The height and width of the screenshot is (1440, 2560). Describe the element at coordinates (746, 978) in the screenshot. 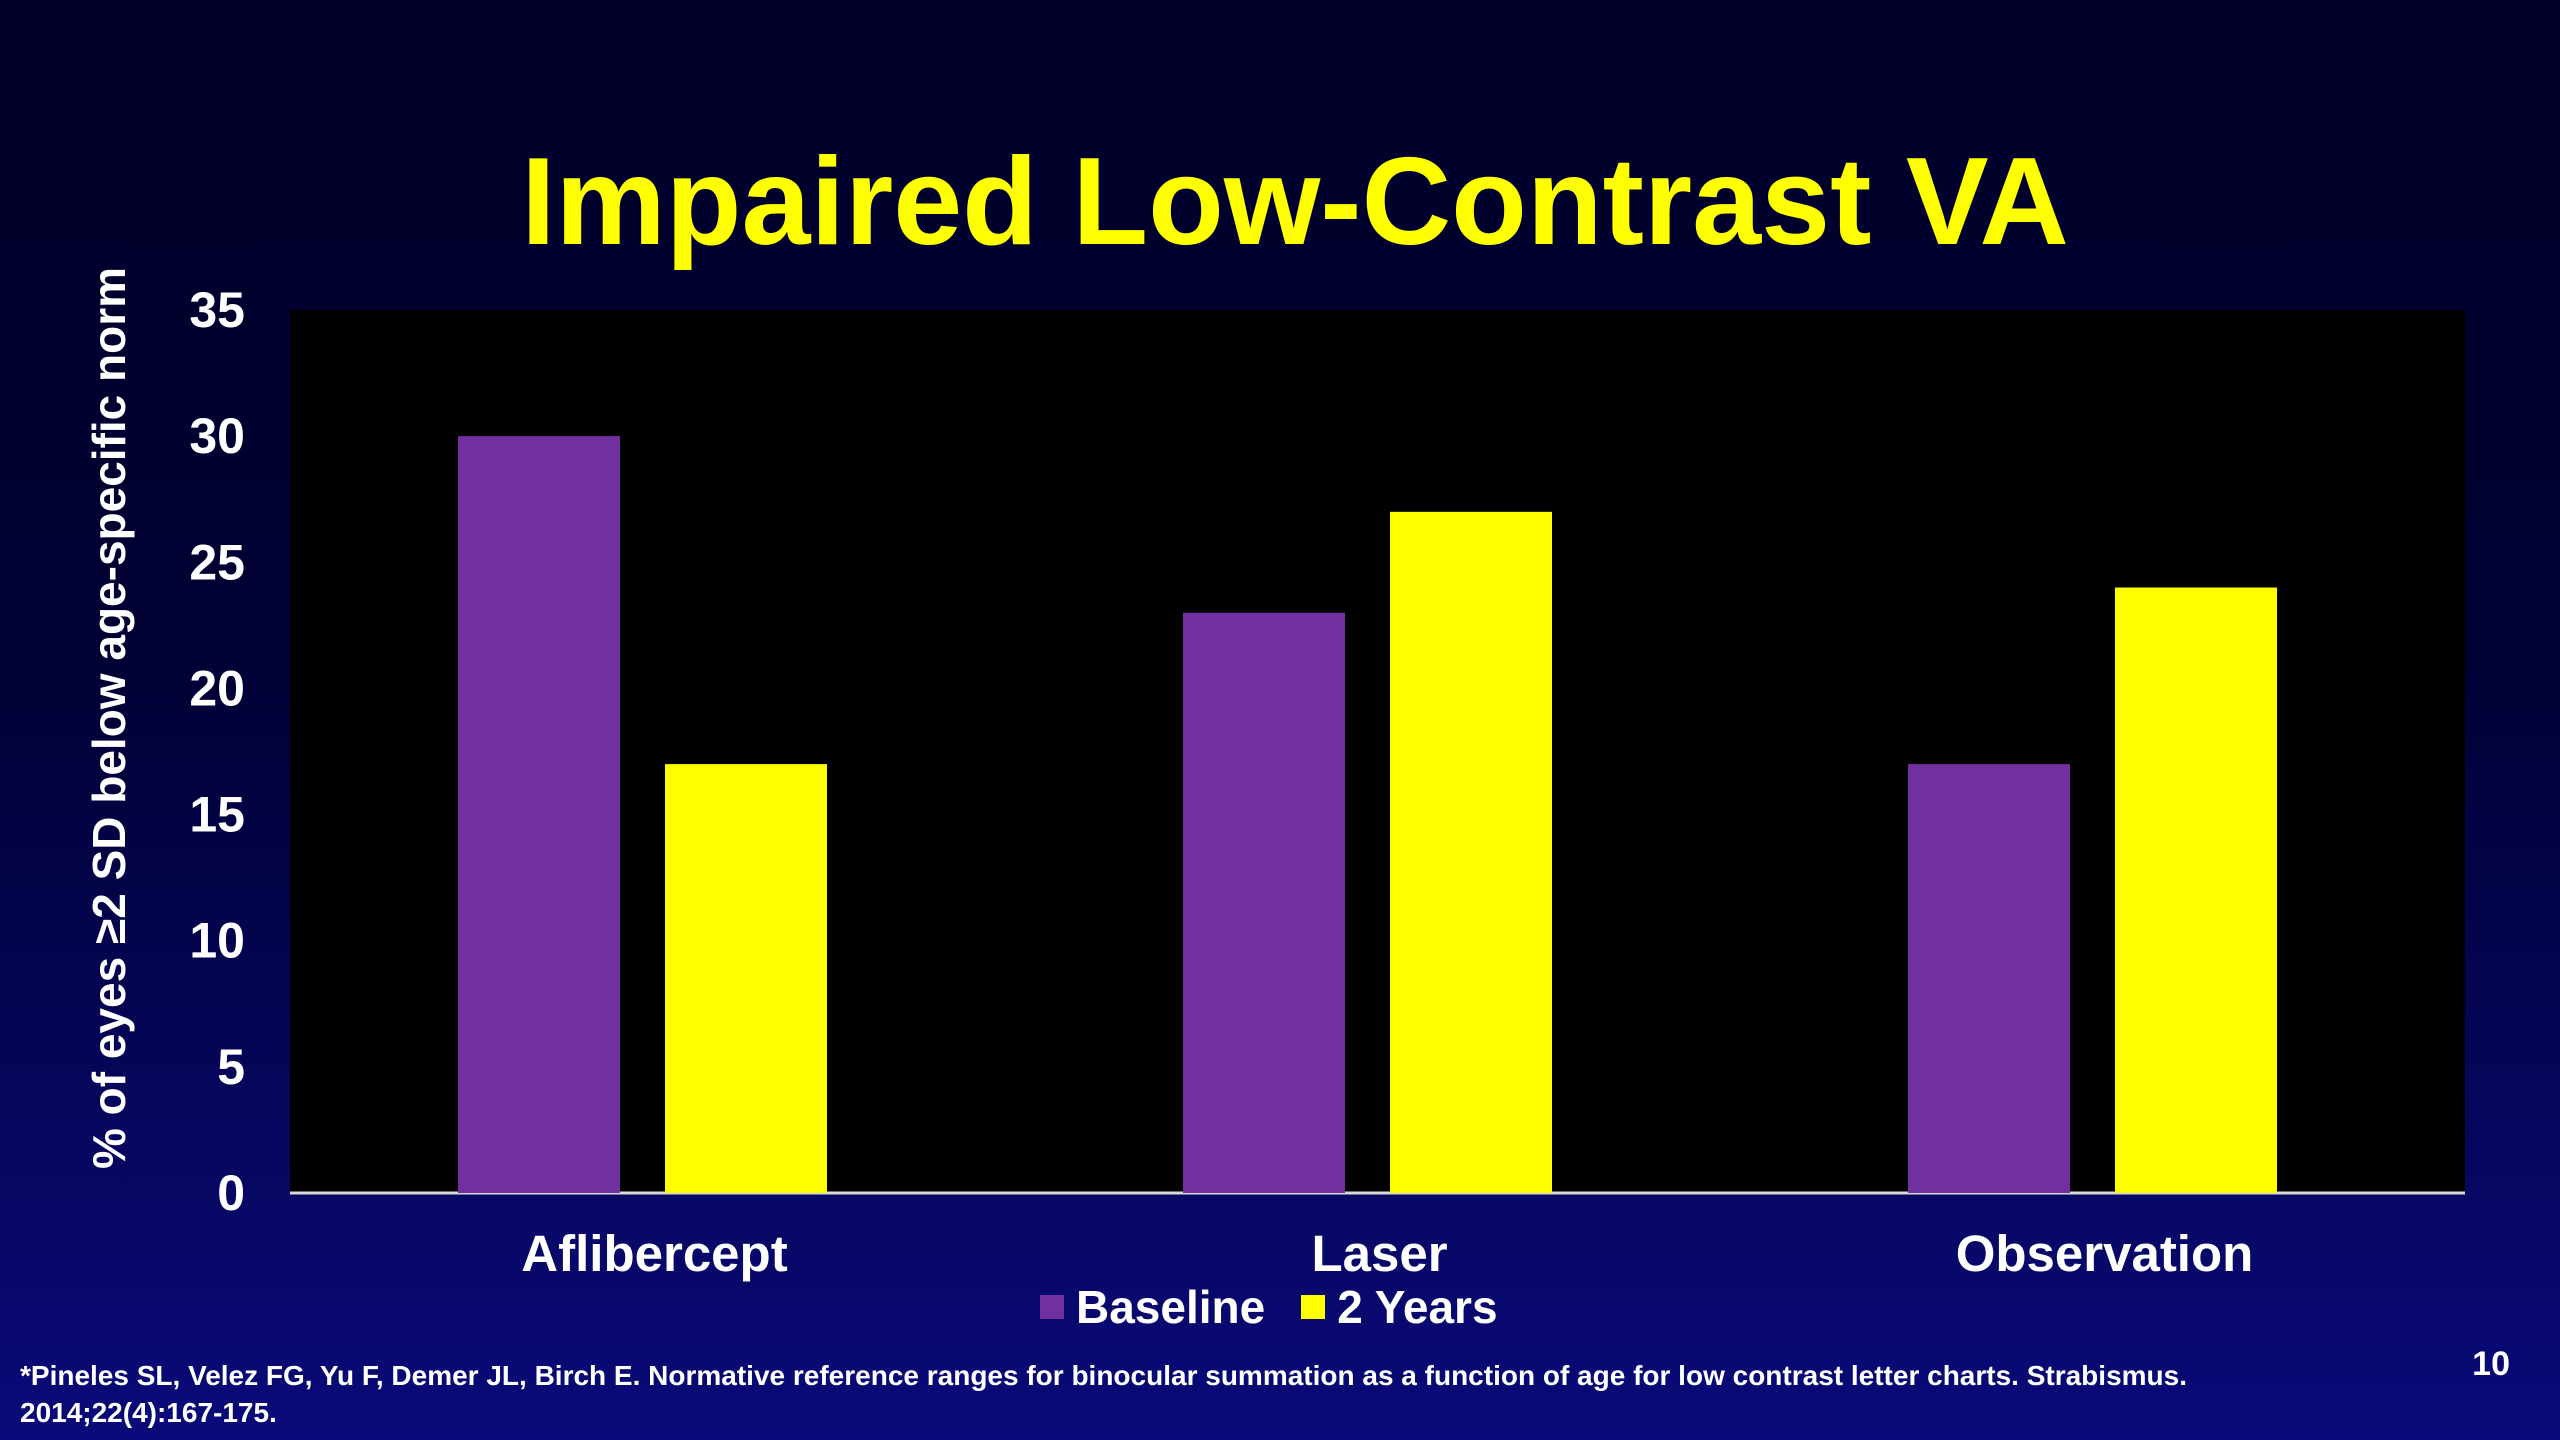

I see `bar-2-years-aflibercept` at that location.